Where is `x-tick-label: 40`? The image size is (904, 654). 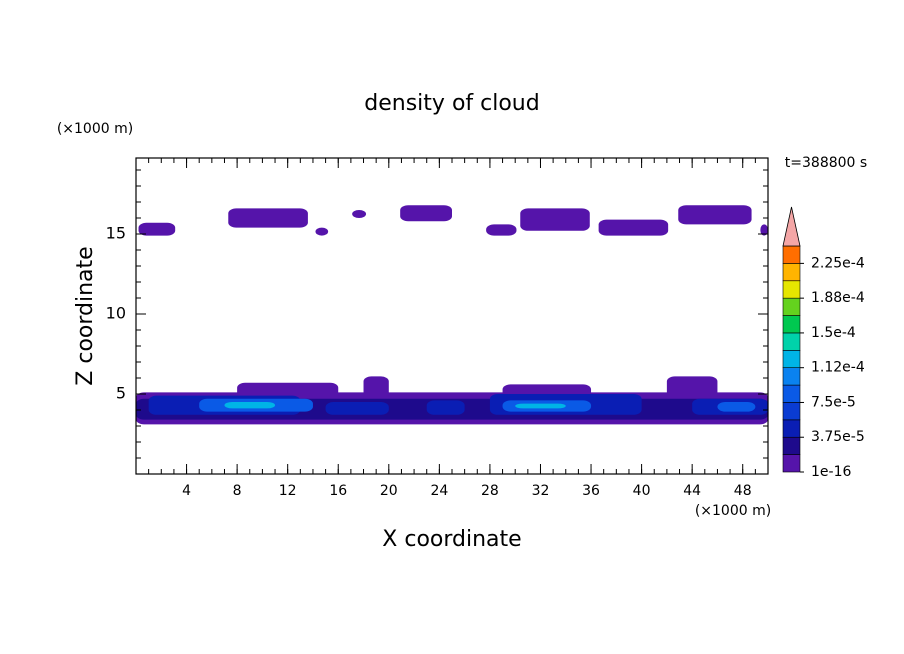 x-tick-label: 40 is located at coordinates (642, 491).